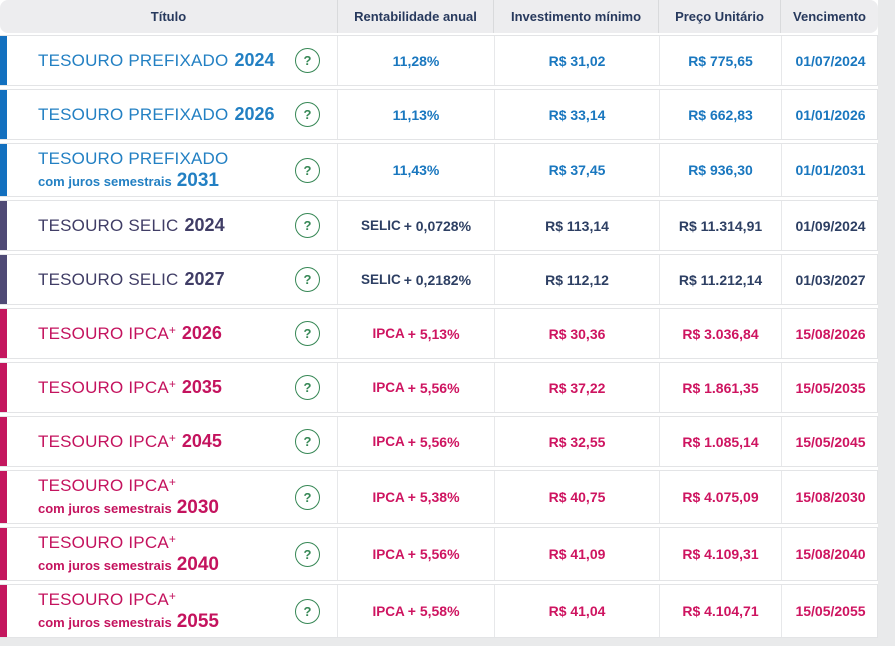 This screenshot has width=895, height=646. I want to click on column-header-preco: Preço Unitário, so click(719, 16).